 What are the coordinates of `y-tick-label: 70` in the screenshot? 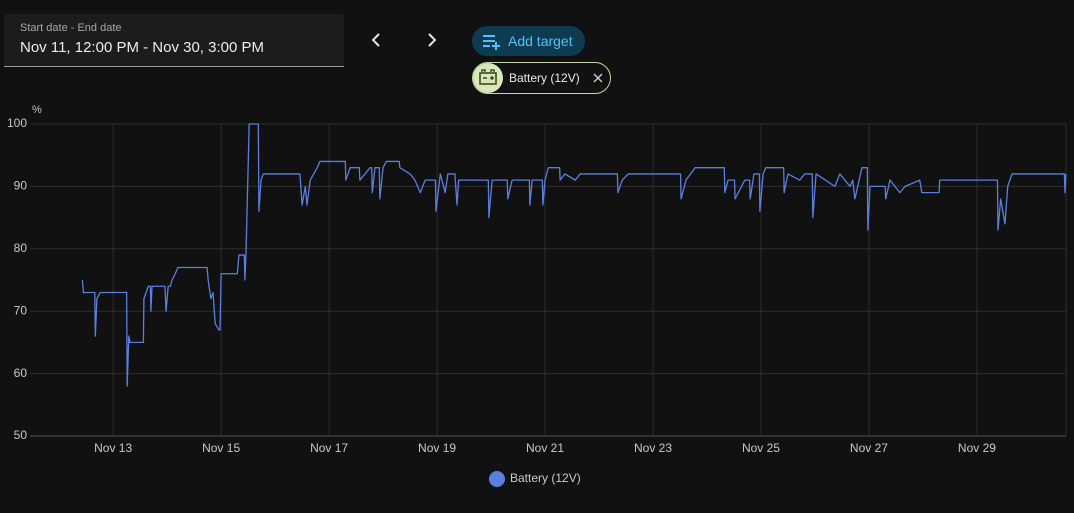 It's located at (21, 310).